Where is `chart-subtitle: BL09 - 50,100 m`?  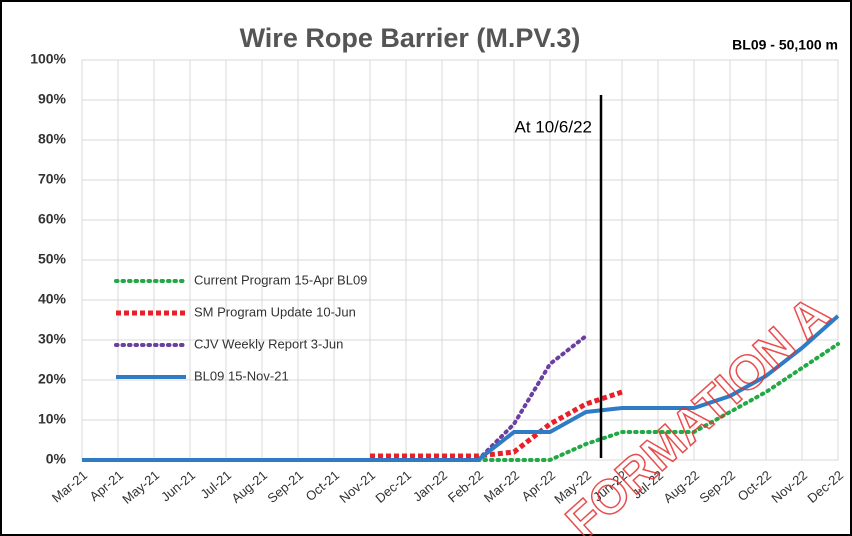
chart-subtitle: BL09 - 50,100 m is located at coordinates (785, 45).